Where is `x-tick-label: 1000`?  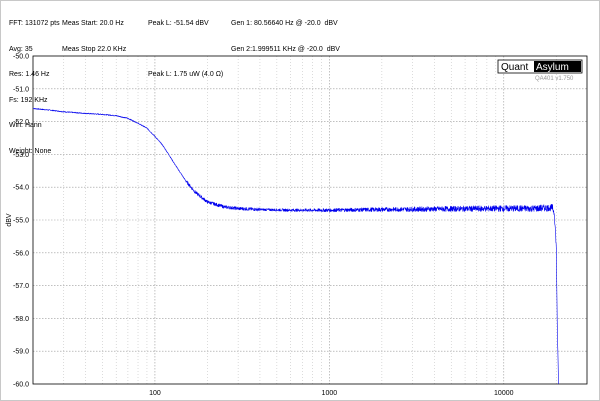
x-tick-label: 1000 is located at coordinates (330, 393).